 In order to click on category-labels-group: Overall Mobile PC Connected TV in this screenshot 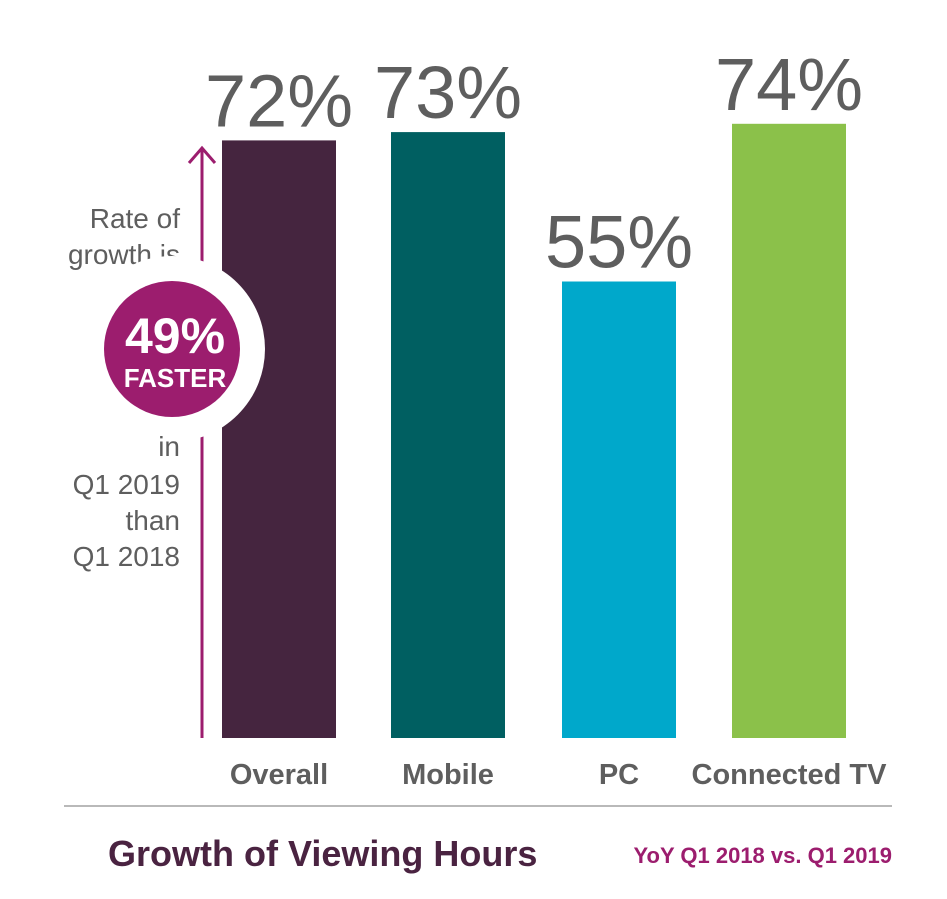, I will do `click(558, 775)`.